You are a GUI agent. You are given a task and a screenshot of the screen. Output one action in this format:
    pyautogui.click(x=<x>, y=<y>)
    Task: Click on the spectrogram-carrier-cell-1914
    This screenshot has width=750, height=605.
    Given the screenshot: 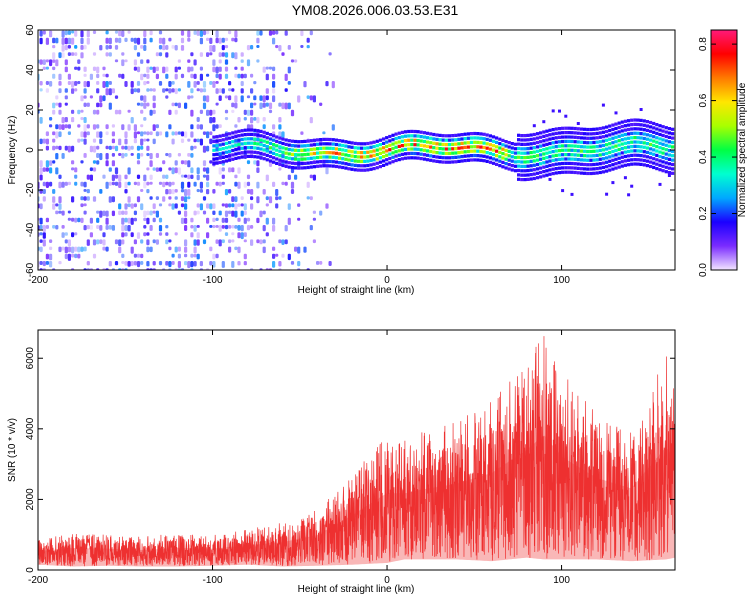 What is the action you would take?
    pyautogui.click(x=544, y=158)
    